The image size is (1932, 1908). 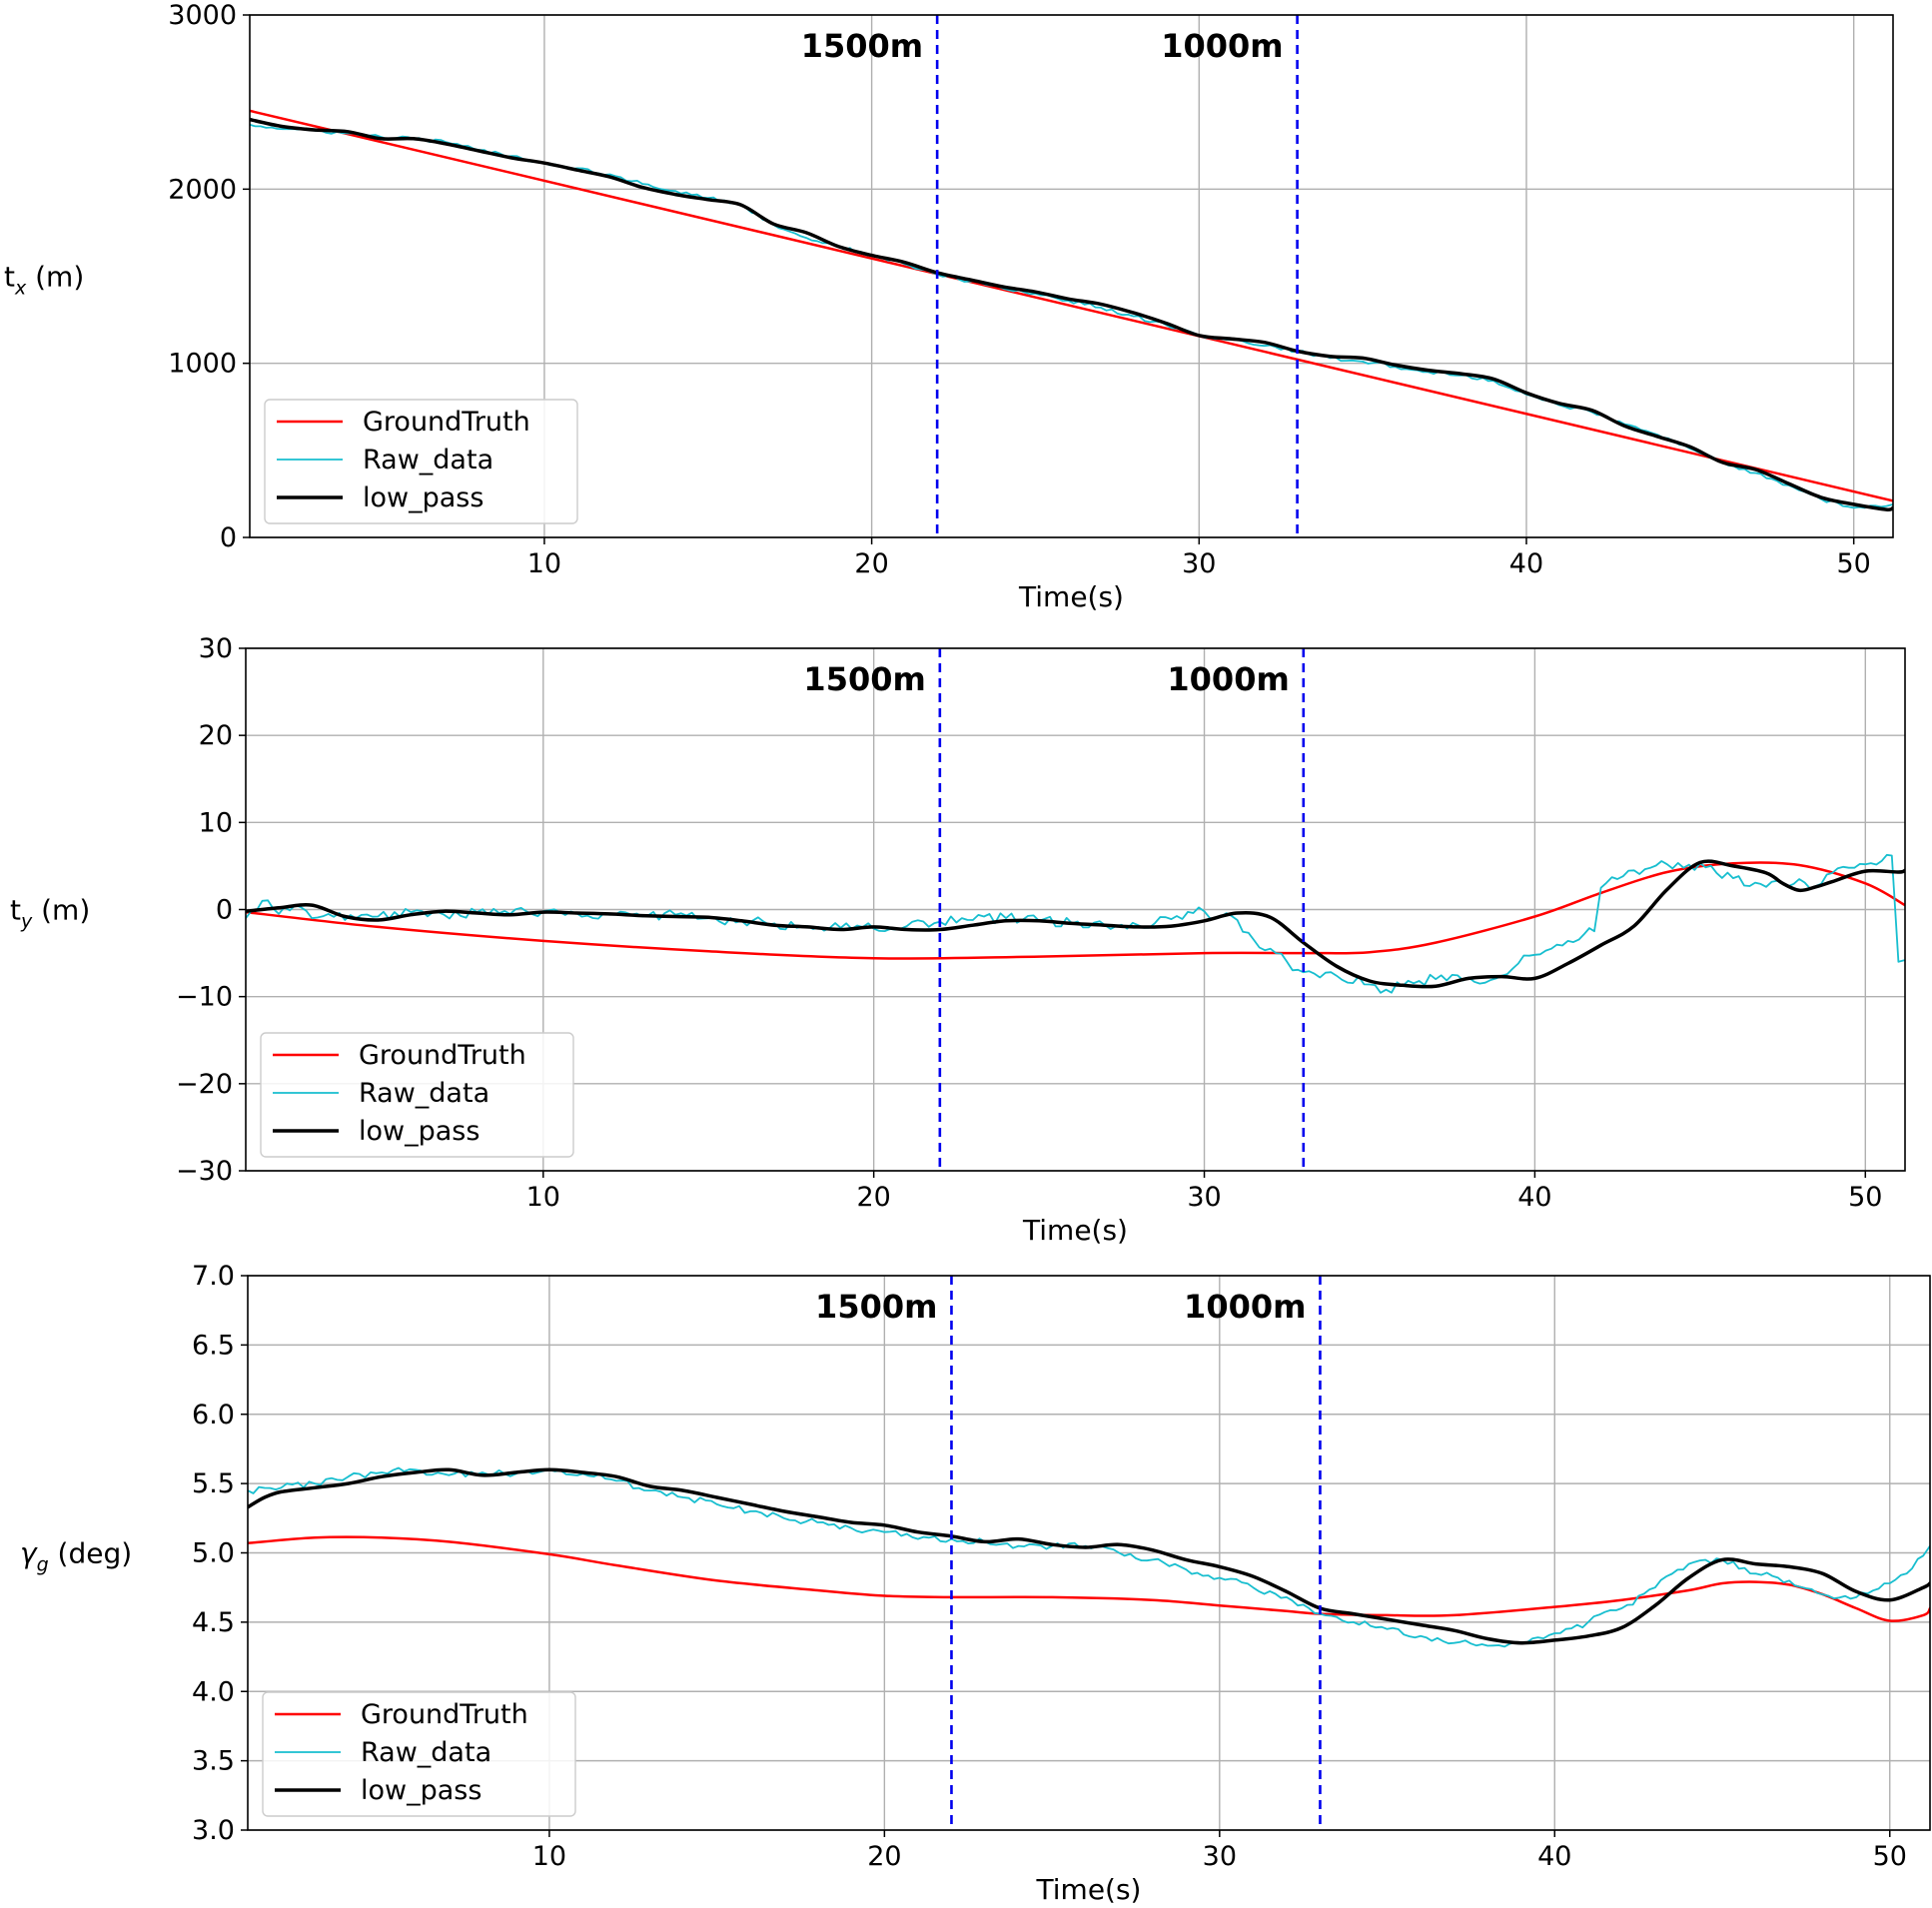 What do you see at coordinates (213, 1761) in the screenshot?
I see `y-tick-label: 3.5` at bounding box center [213, 1761].